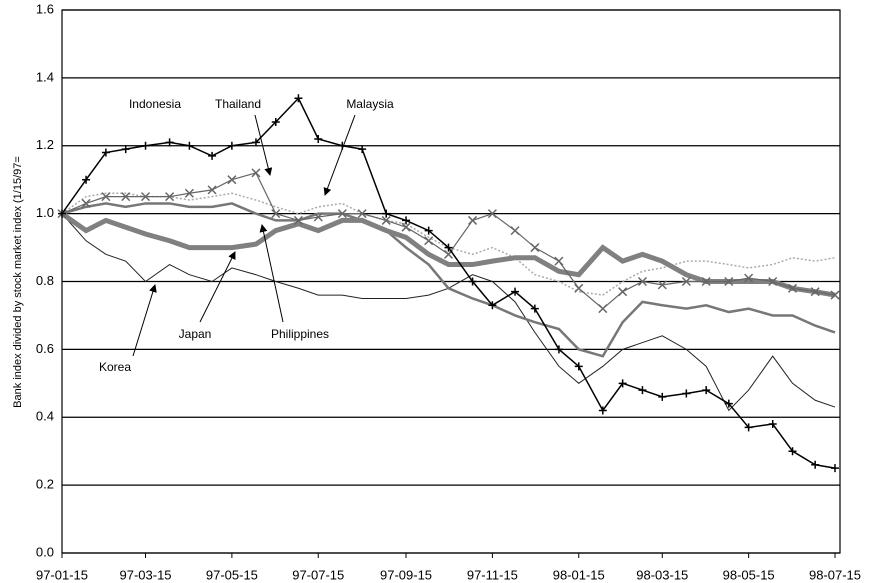  I want to click on x-tick-label: 97-11-15, so click(492, 574).